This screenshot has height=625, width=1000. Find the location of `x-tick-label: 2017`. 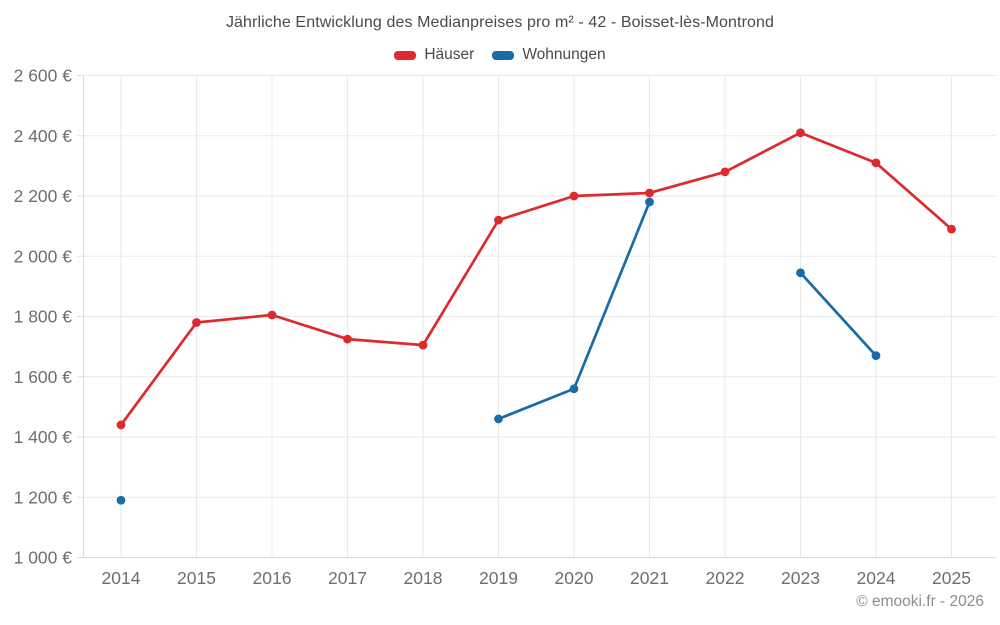

x-tick-label: 2017 is located at coordinates (347, 578).